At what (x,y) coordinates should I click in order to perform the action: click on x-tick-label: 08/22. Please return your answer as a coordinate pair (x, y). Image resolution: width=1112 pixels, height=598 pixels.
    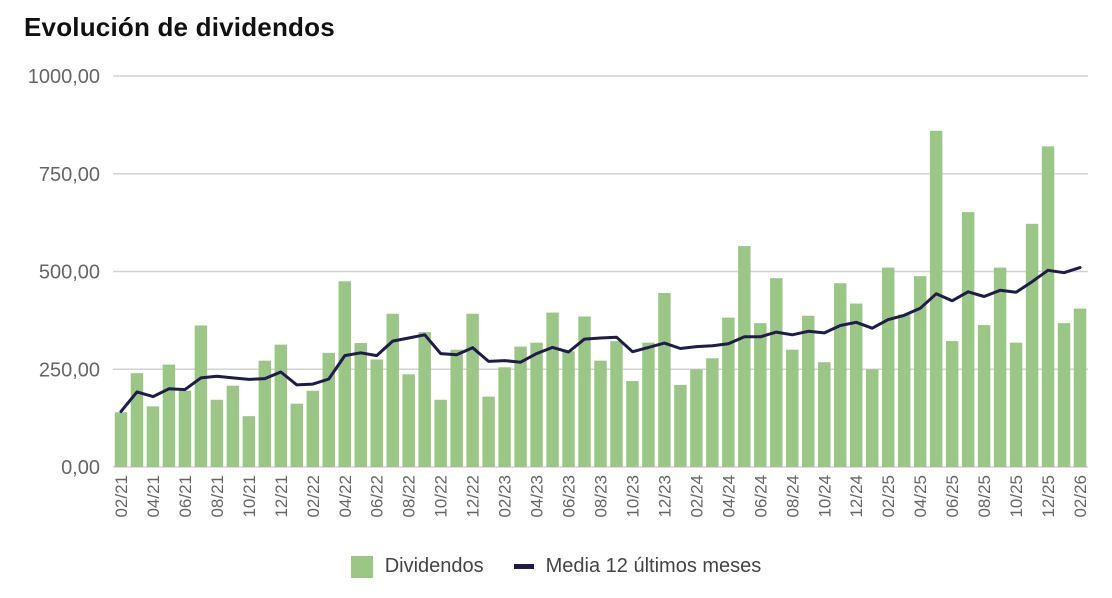
    Looking at the image, I should click on (409, 496).